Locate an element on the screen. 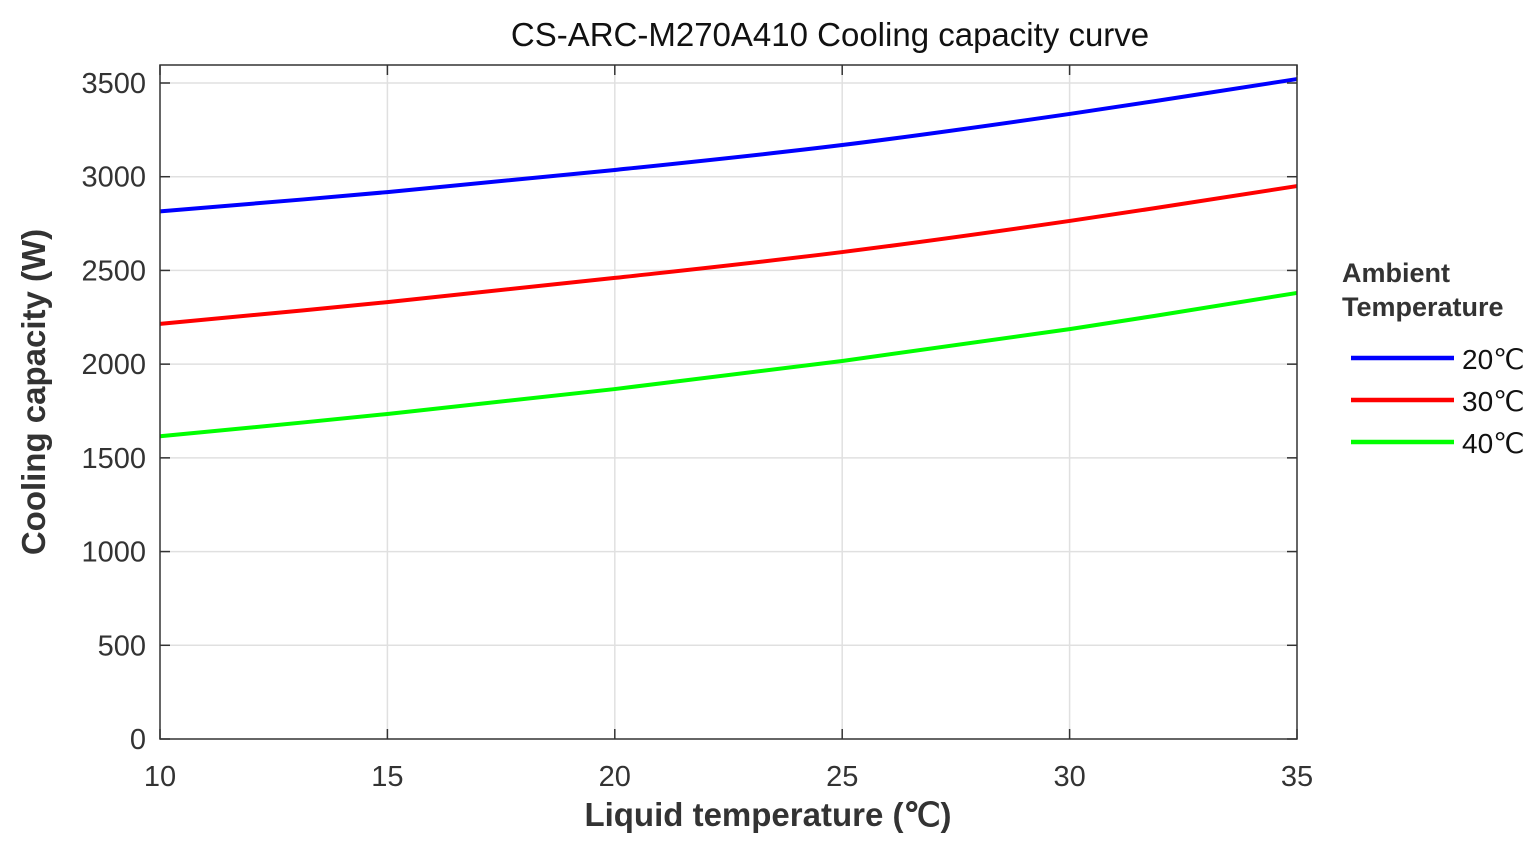  x-tick-label: 35 is located at coordinates (1297, 777).